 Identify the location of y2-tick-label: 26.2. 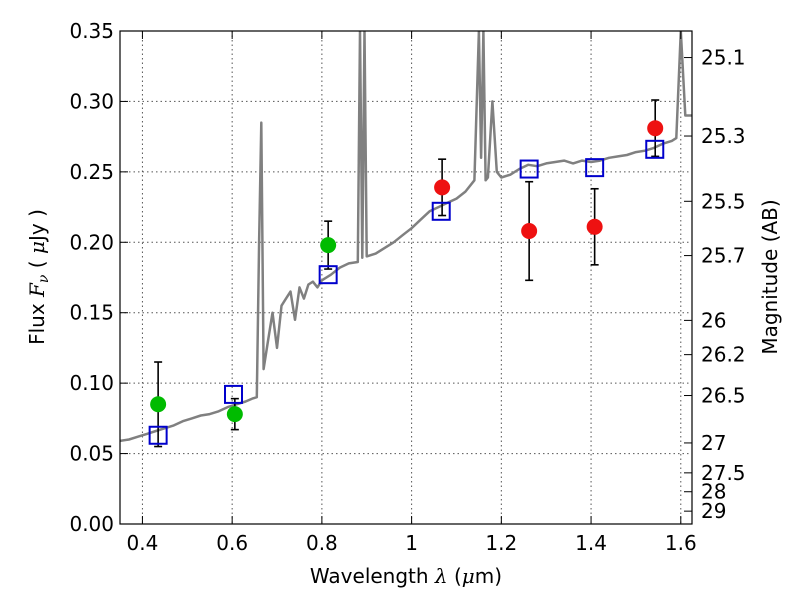
(723, 355).